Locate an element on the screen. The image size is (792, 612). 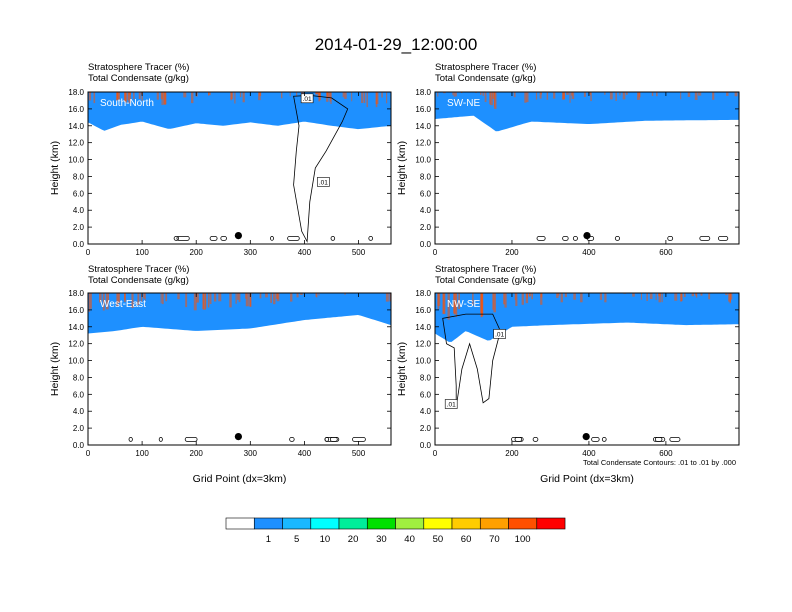
colorbar-label: 5 is located at coordinates (296, 539).